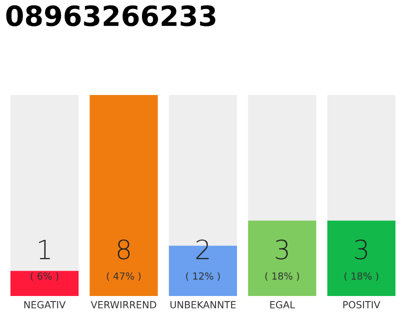 Image resolution: width=410 pixels, height=320 pixels. What do you see at coordinates (44, 260) in the screenshot?
I see `data-label: 1 ( 6% )` at bounding box center [44, 260].